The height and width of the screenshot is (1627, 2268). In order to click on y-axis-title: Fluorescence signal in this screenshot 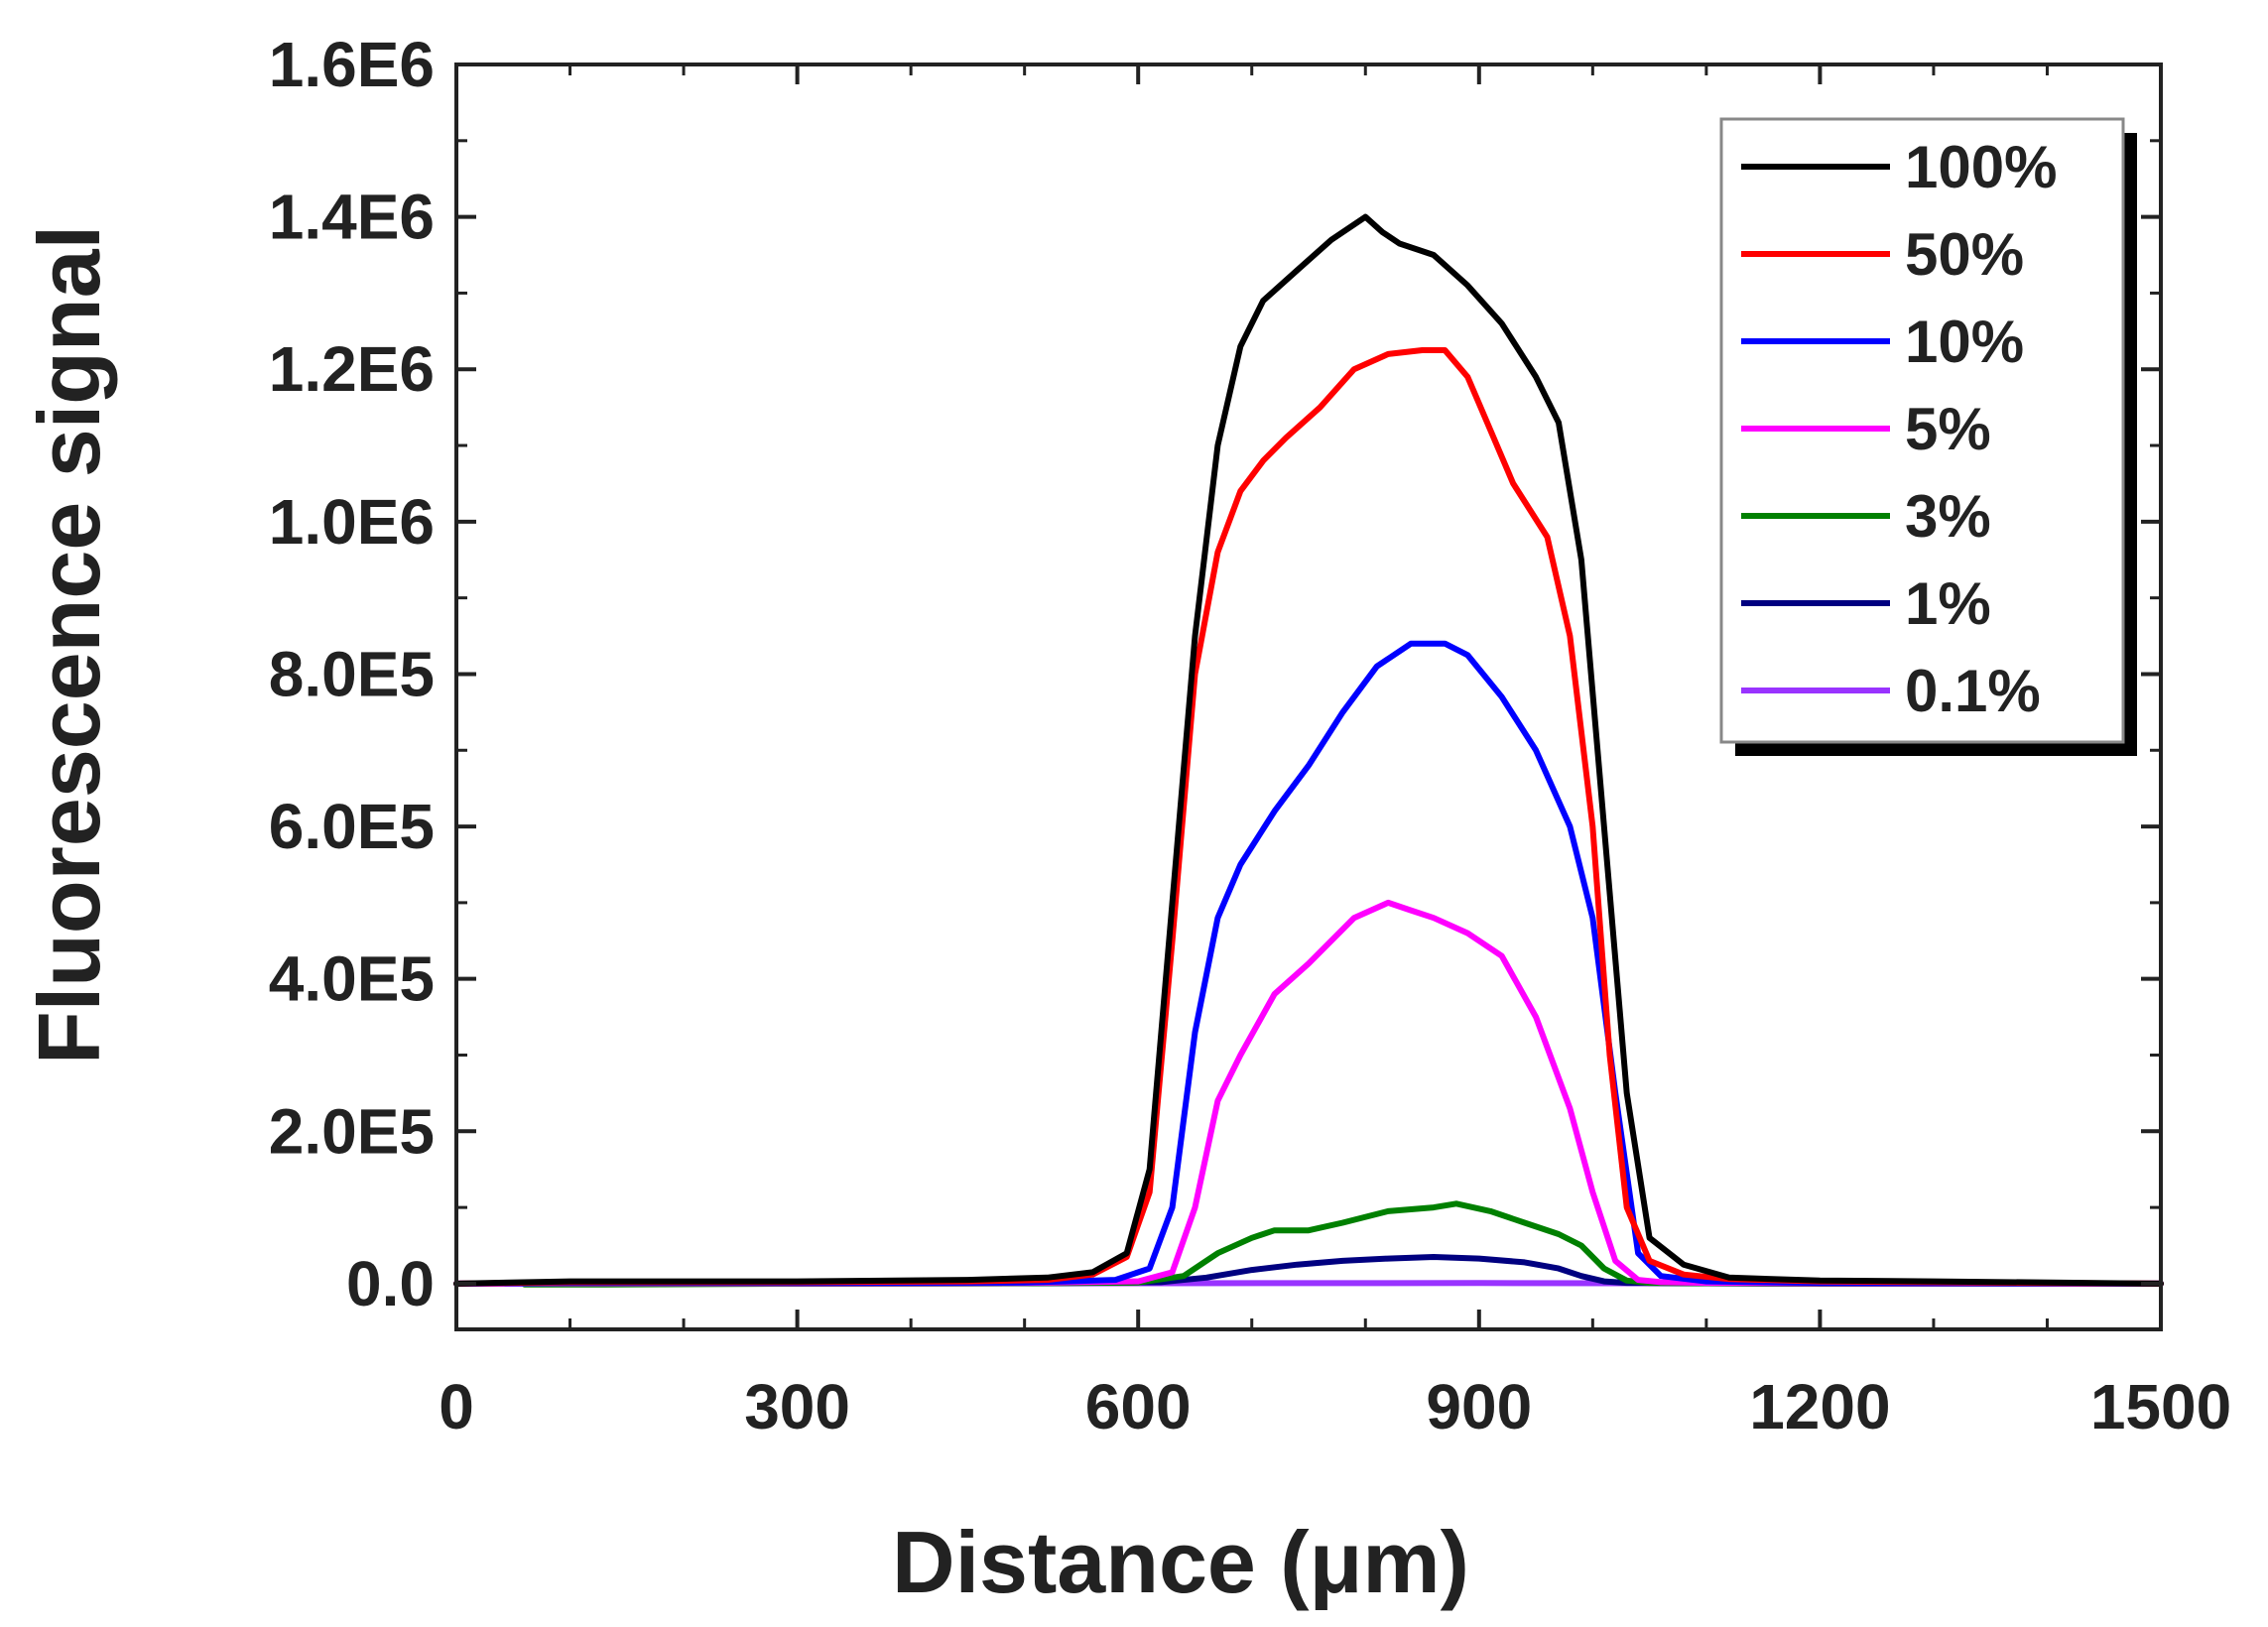, I will do `click(69, 644)`.